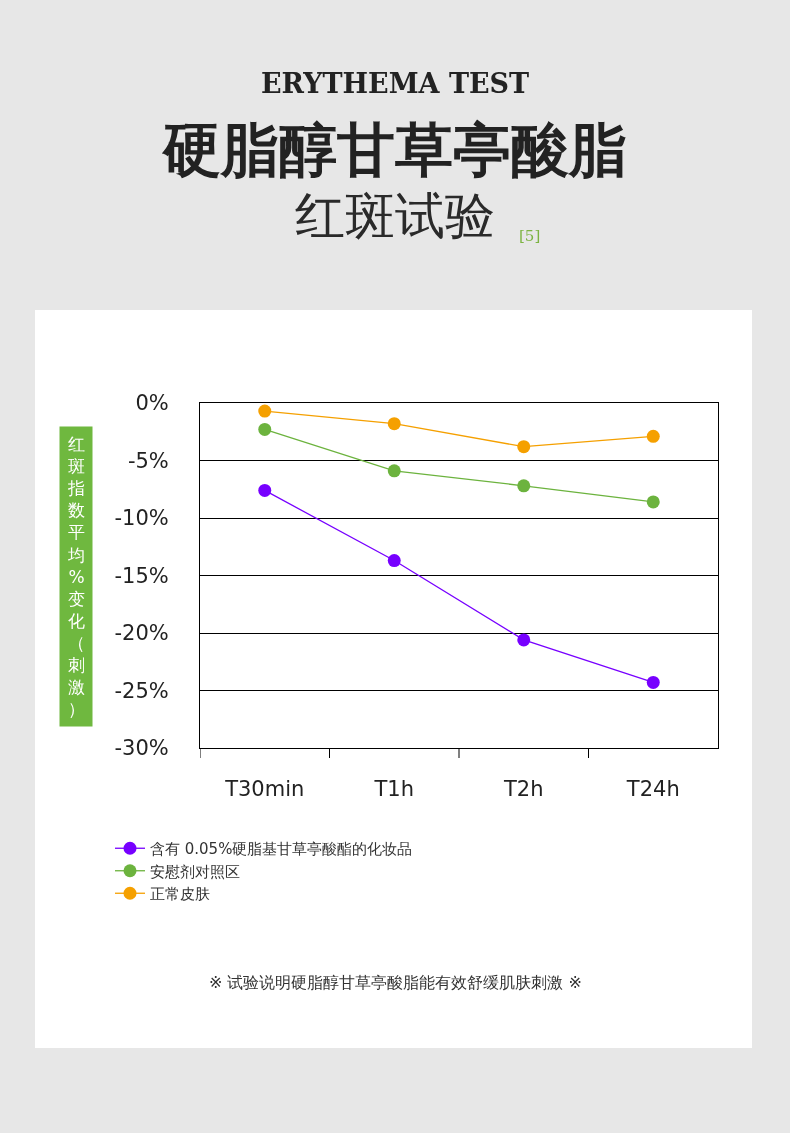 The image size is (790, 1133). What do you see at coordinates (141, 518) in the screenshot?
I see `y-tick-label: -10%` at bounding box center [141, 518].